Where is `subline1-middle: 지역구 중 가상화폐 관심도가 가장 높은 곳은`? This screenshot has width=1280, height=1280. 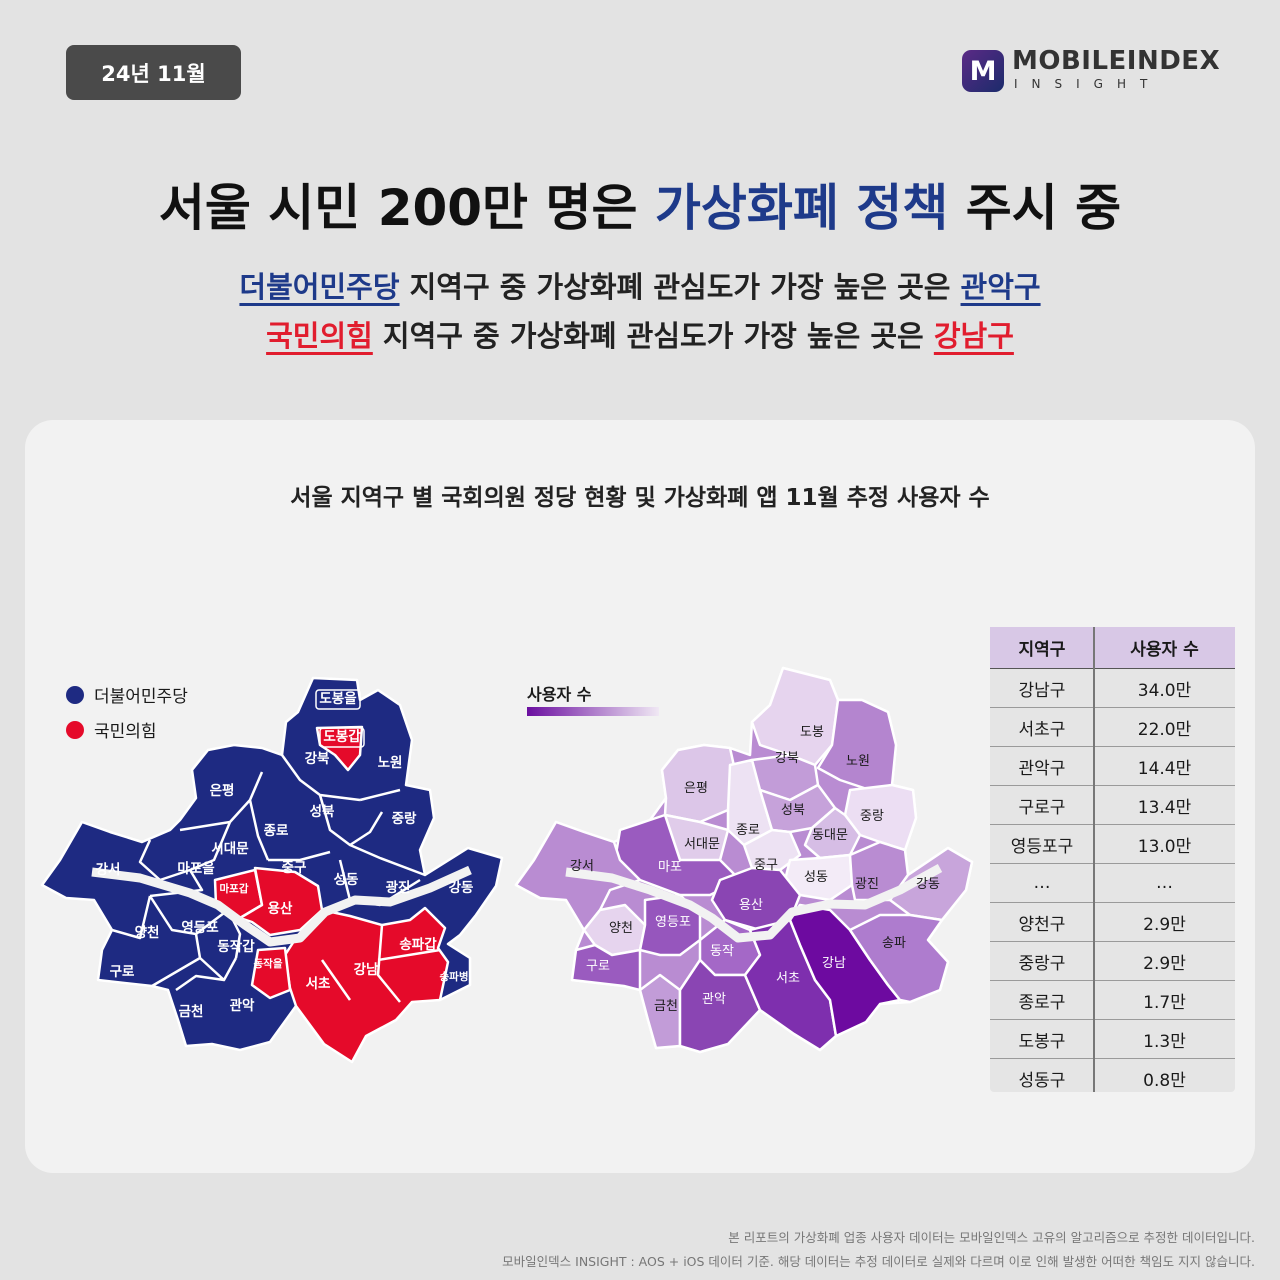 subline1-middle: 지역구 중 가상화폐 관심도가 가장 높은 곳은 is located at coordinates (680, 287).